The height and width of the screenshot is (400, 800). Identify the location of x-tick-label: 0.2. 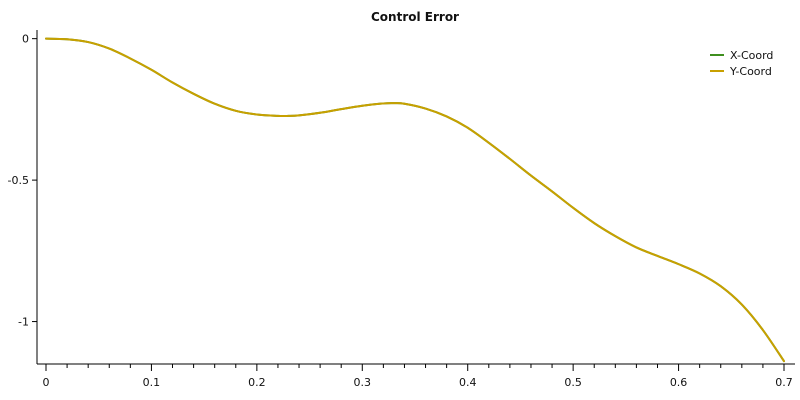
(257, 382).